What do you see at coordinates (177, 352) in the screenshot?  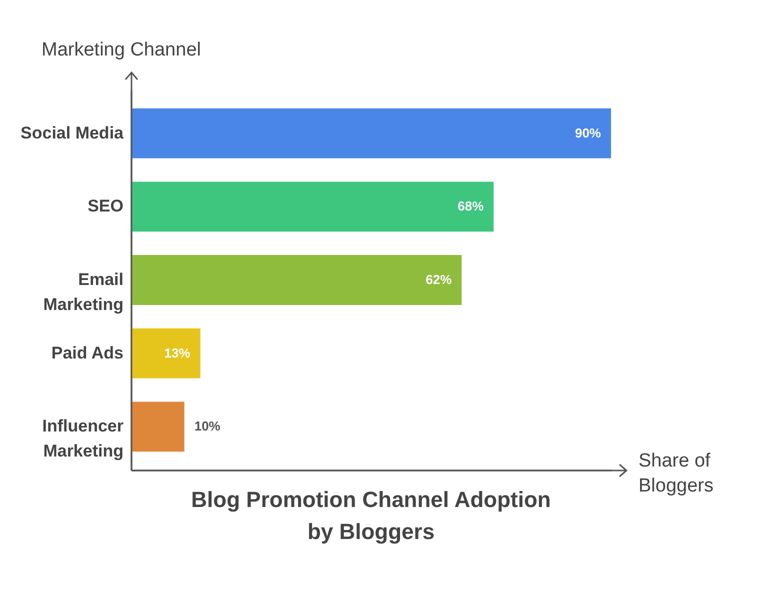 I see `data-label: 13%` at bounding box center [177, 352].